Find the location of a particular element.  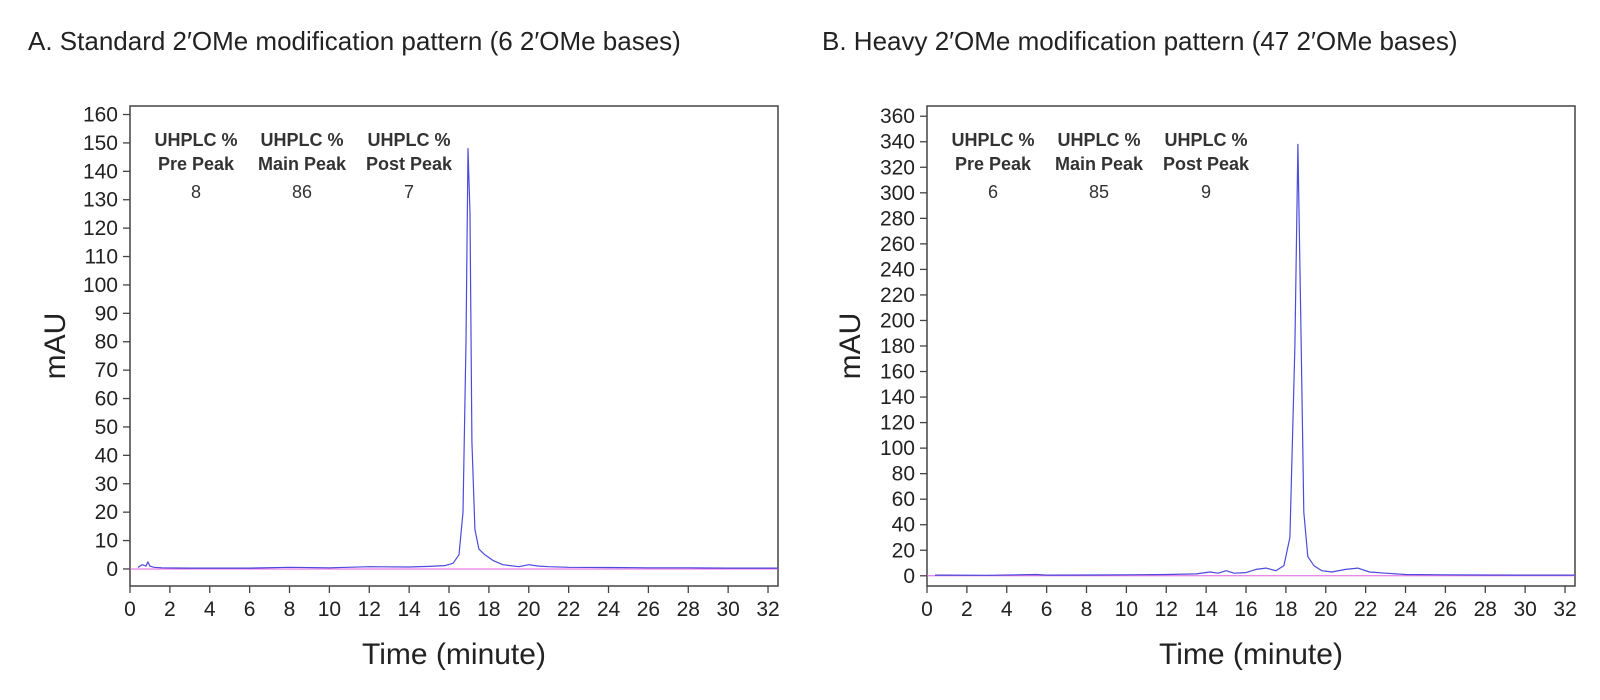

y-tick-label: 70 is located at coordinates (106, 370).